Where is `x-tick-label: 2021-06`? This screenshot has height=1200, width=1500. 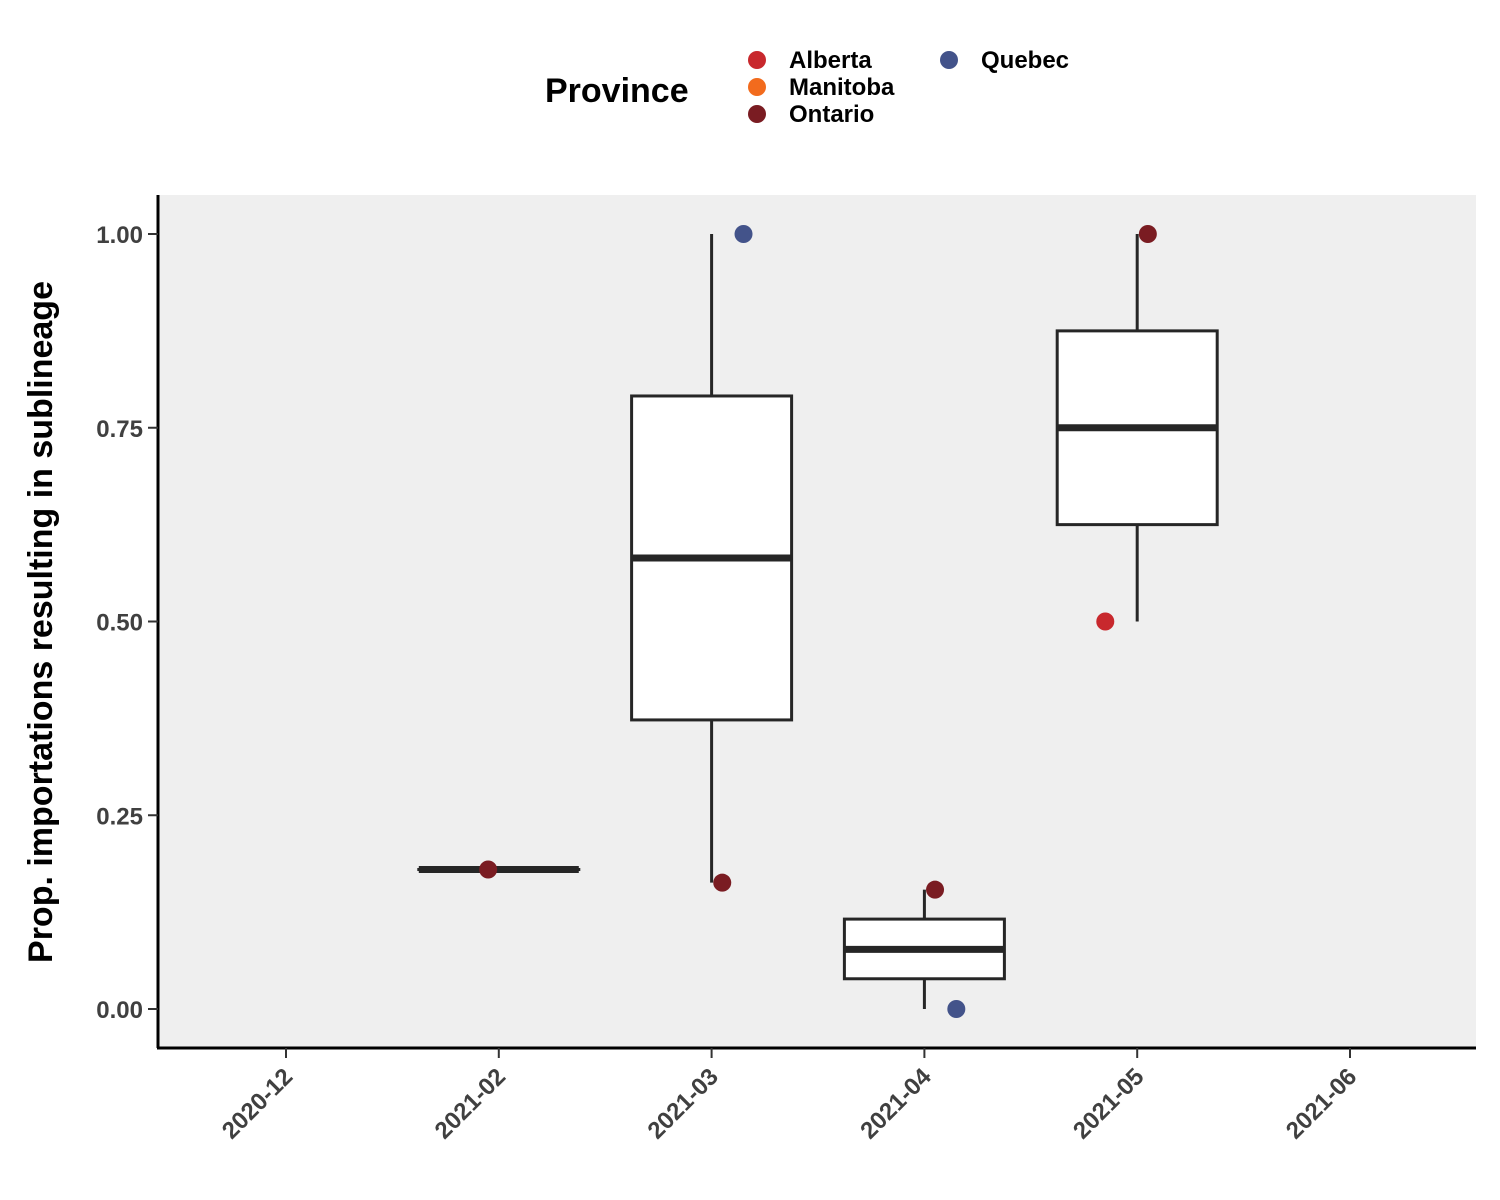 x-tick-label: 2021-06 is located at coordinates (1321, 1103).